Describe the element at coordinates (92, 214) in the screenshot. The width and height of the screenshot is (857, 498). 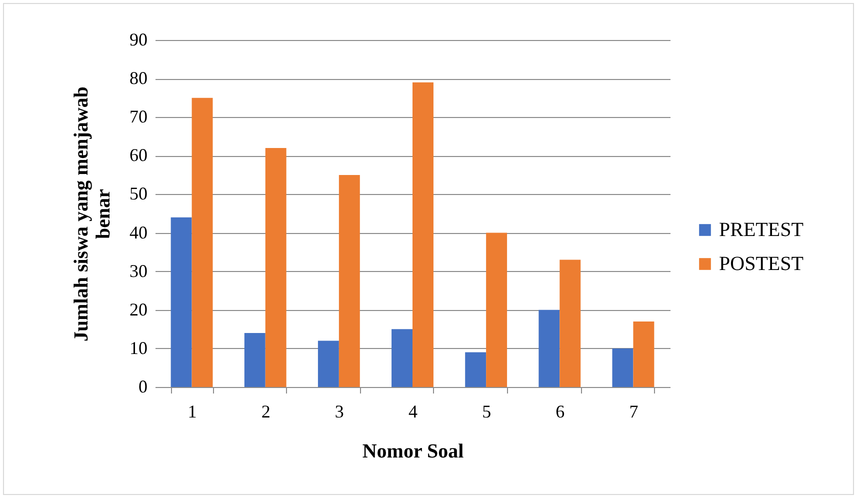
I see `y-axis-title: Jumlah siswa yang menjawab benar` at that location.